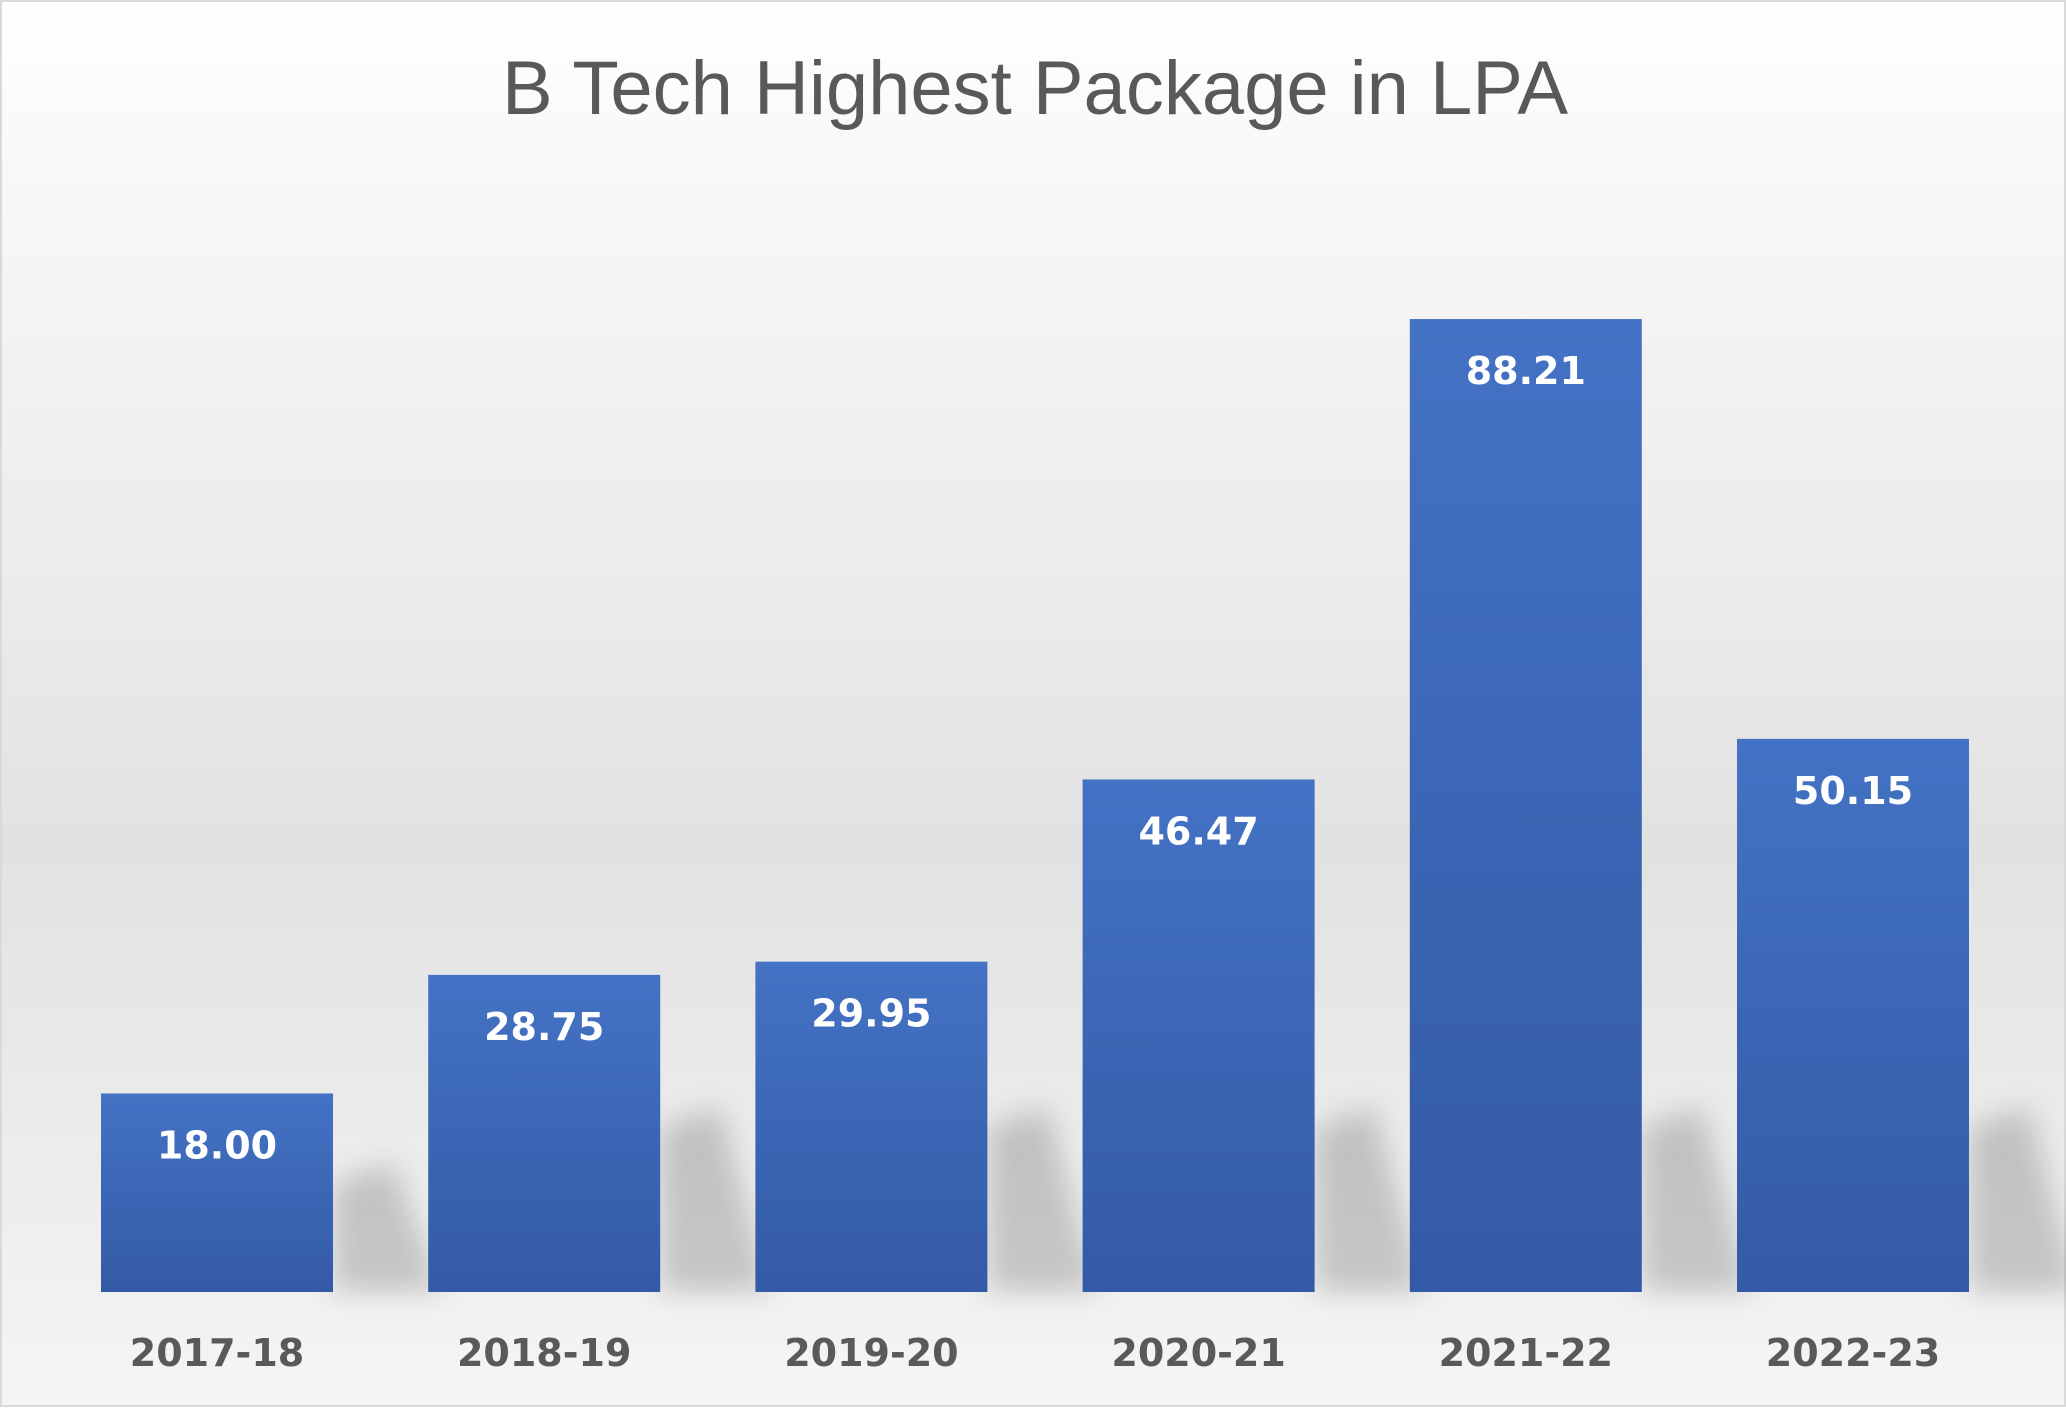 The width and height of the screenshot is (2066, 1409). What do you see at coordinates (1526, 1353) in the screenshot?
I see `x-tick-label: 2021-22` at bounding box center [1526, 1353].